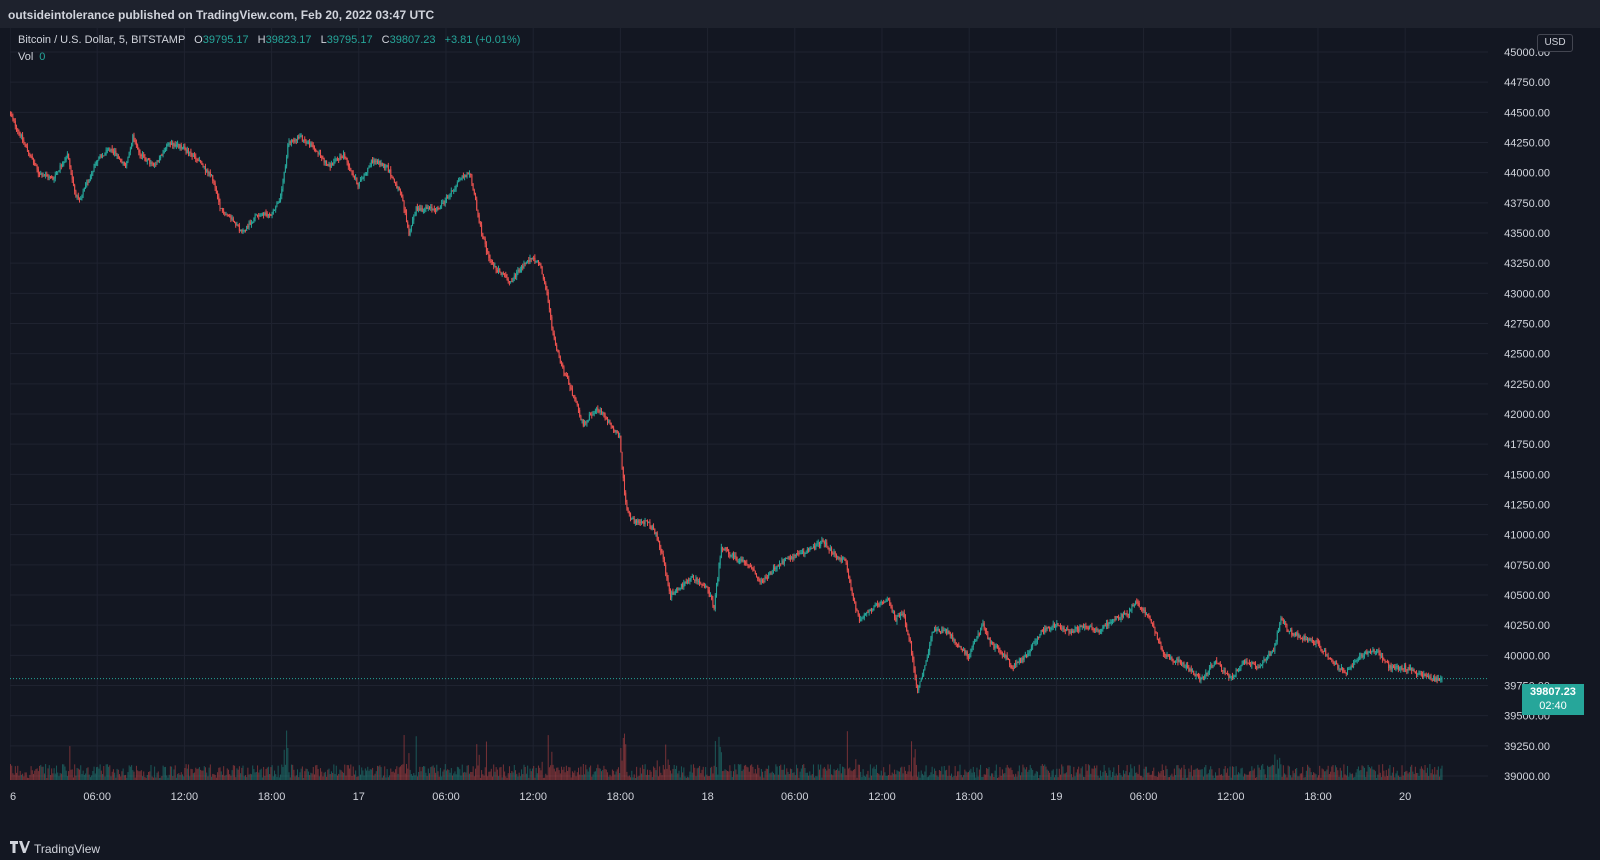  Describe the element at coordinates (1527, 204) in the screenshot. I see `price-tick-label: 43750.00` at that location.